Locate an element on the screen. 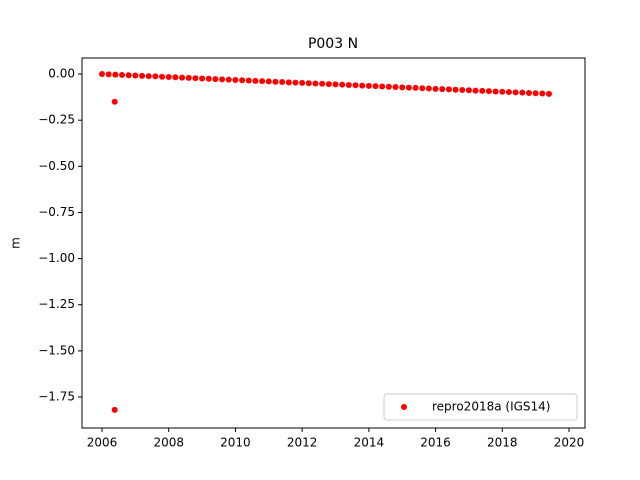 The image size is (640, 480). y-tick-label: −0.75 is located at coordinates (56, 212).